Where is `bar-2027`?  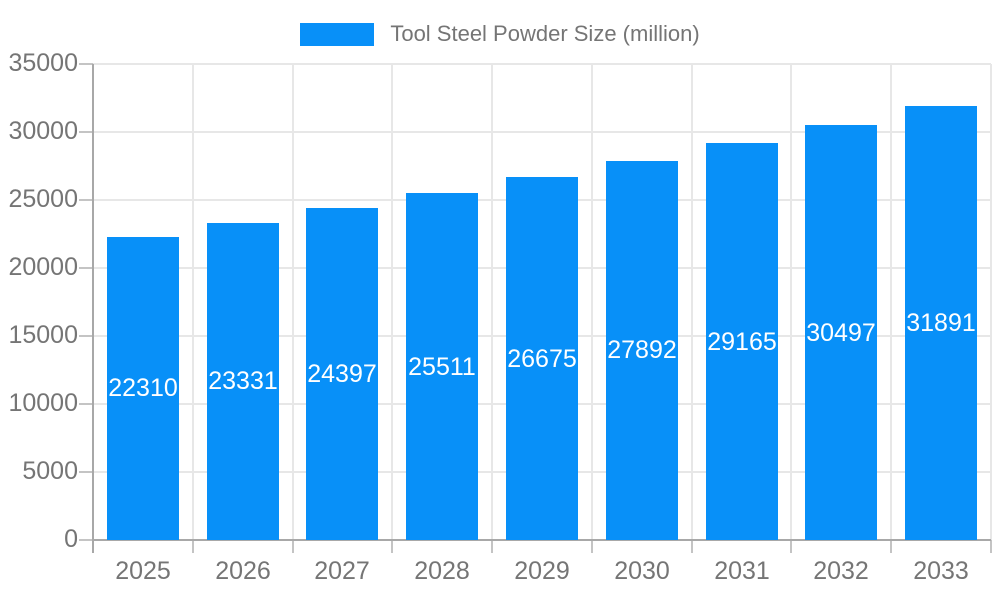 bar-2027 is located at coordinates (342, 374).